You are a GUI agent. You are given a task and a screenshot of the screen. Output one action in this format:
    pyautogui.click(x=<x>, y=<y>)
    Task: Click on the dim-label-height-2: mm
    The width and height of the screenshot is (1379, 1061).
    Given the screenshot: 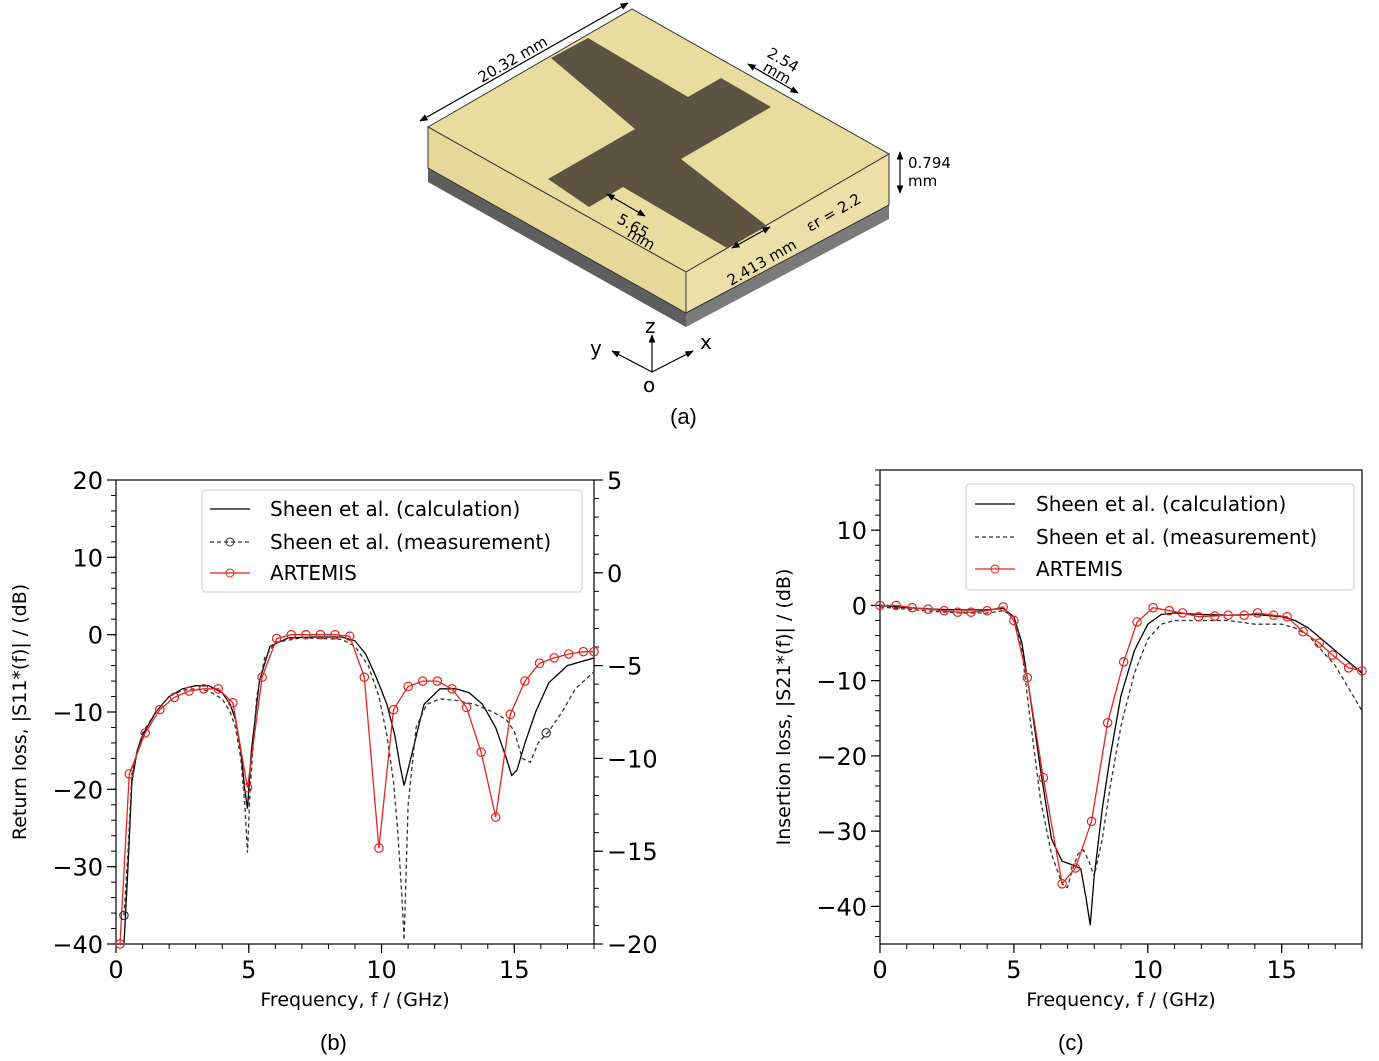 What is the action you would take?
    pyautogui.click(x=922, y=181)
    